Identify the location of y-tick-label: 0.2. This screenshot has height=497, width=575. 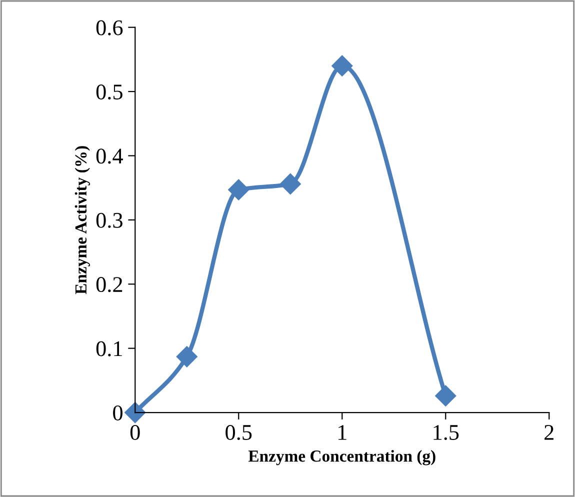
(109, 284).